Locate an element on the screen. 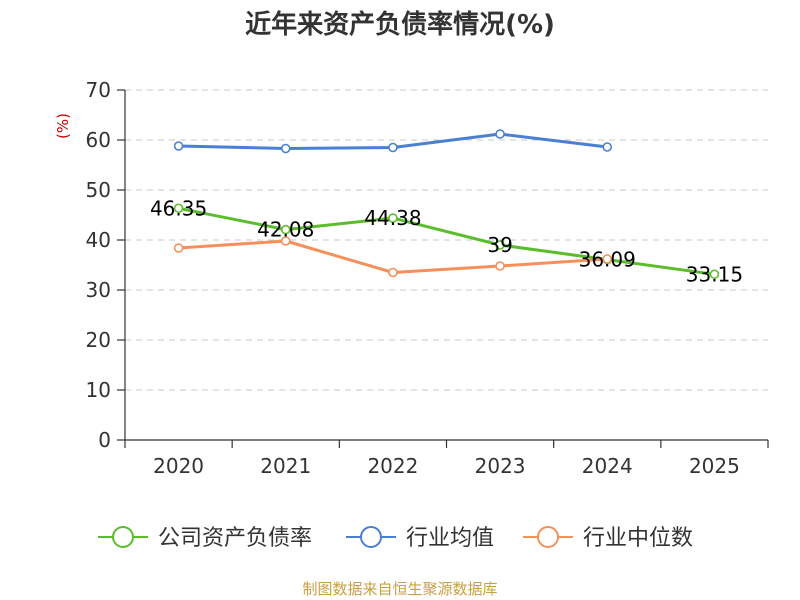 Image resolution: width=800 pixels, height=600 pixels. data-label: 36.09 is located at coordinates (607, 260).